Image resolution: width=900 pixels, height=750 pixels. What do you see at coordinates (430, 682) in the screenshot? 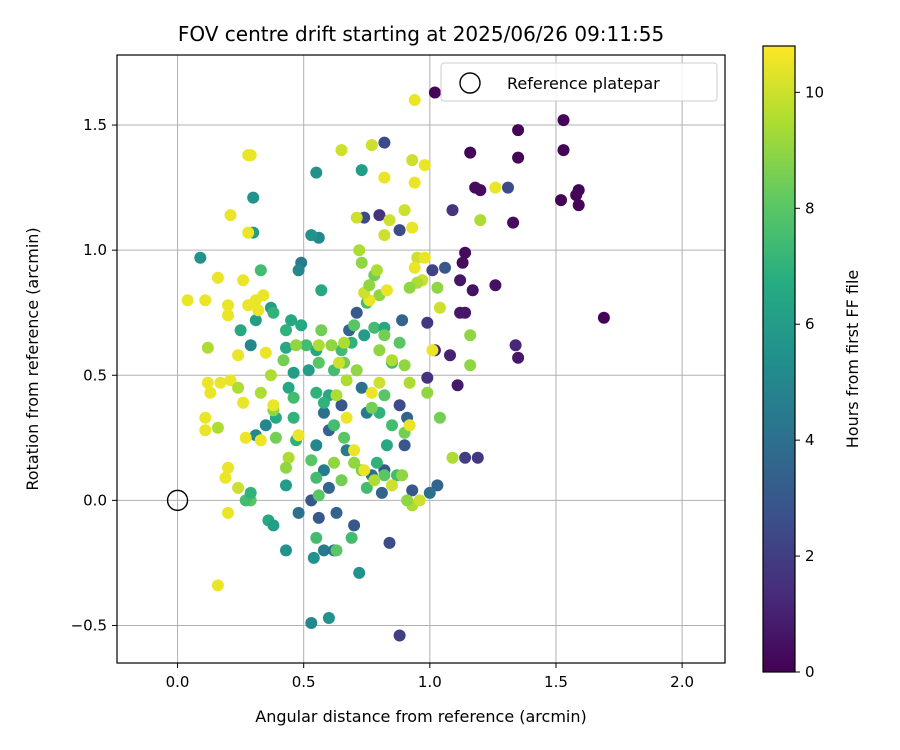
I see `x-tick-label: 1.0` at bounding box center [430, 682].